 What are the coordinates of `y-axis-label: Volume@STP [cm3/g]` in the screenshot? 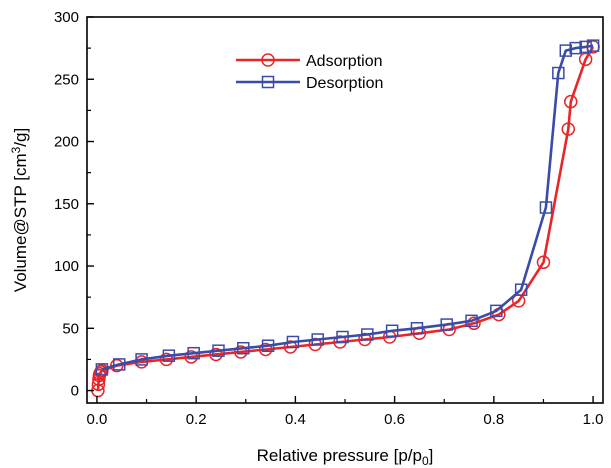 It's located at (19, 210).